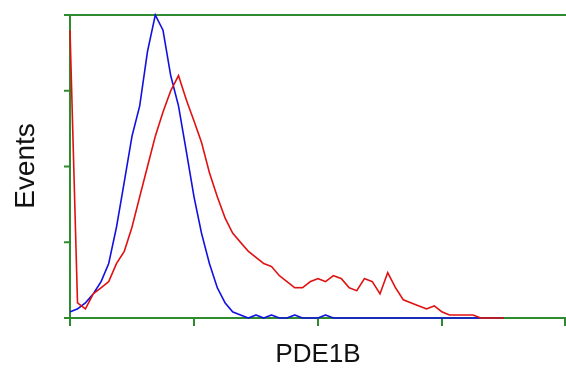 The width and height of the screenshot is (566, 375). I want to click on y-axis-label: Events, so click(24, 166).